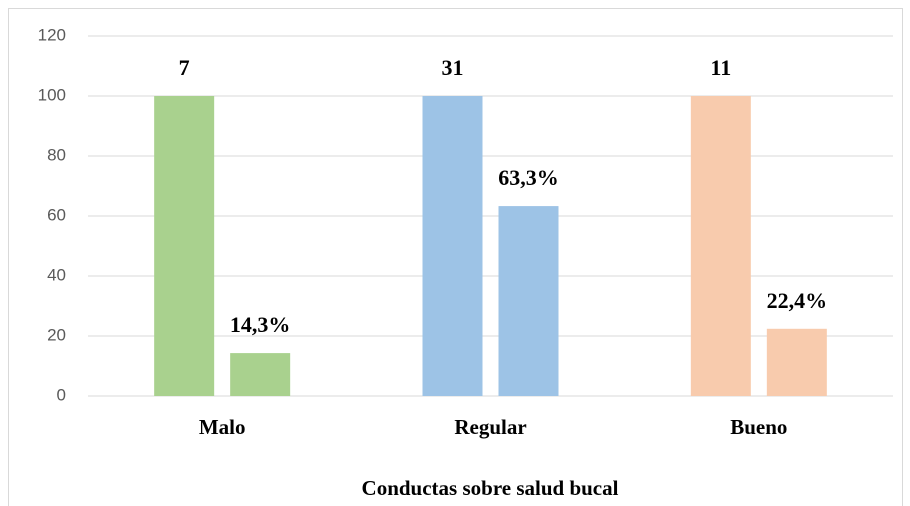 This screenshot has height=506, width=910. What do you see at coordinates (797, 300) in the screenshot?
I see `data-label: 22,4%` at bounding box center [797, 300].